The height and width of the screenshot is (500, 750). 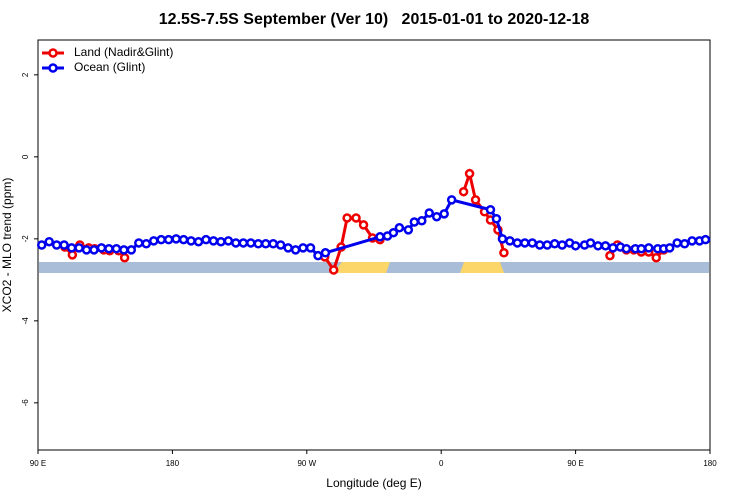 What do you see at coordinates (306, 463) in the screenshot?
I see `x-tick-label: 90 W` at bounding box center [306, 463].